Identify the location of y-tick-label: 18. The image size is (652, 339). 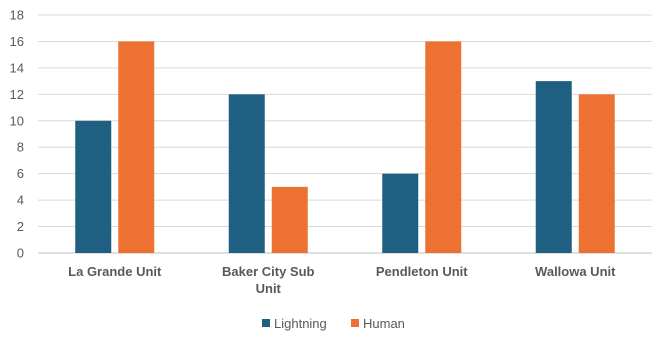
(17, 15).